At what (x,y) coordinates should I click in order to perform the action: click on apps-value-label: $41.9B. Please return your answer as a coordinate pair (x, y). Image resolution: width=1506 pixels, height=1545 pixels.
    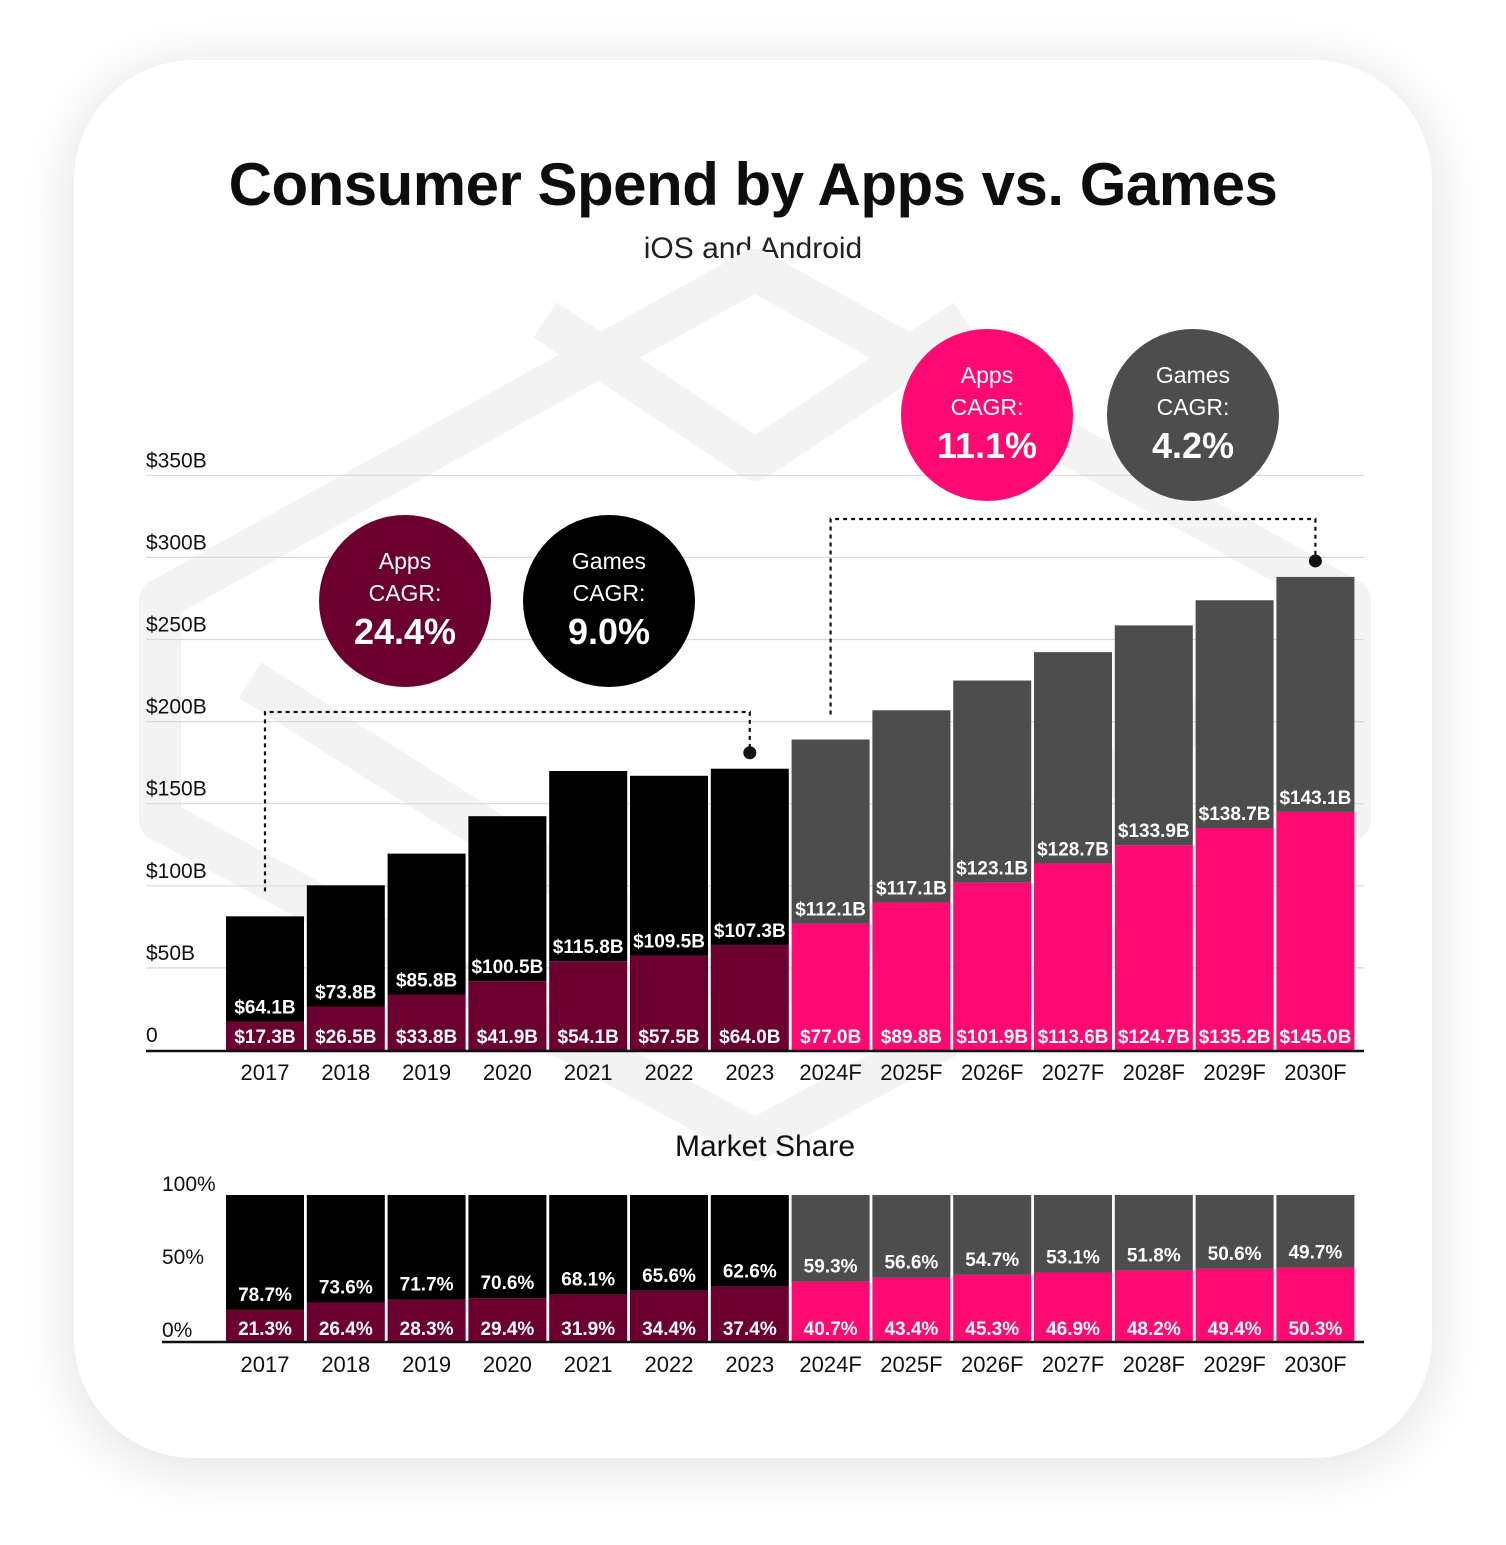
    Looking at the image, I should click on (507, 1037).